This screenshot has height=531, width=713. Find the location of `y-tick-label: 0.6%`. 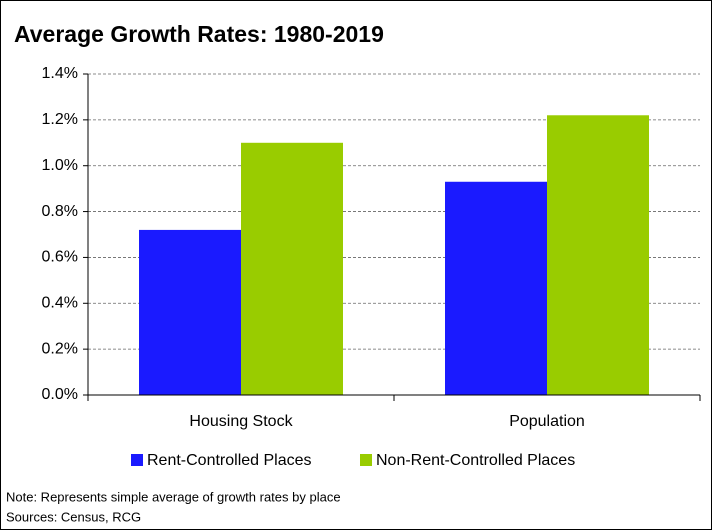

y-tick-label: 0.6% is located at coordinates (60, 257).